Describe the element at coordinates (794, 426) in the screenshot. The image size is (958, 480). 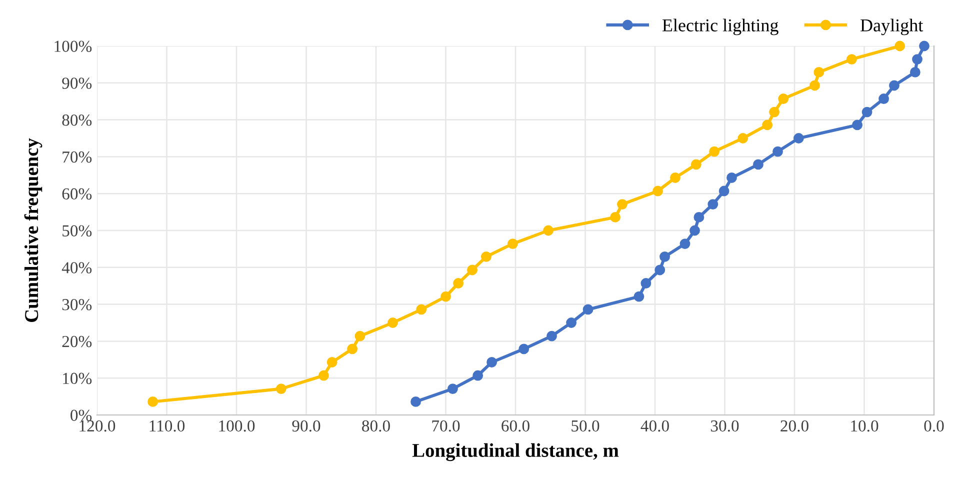
I see `x-tick-label: 20.0` at that location.